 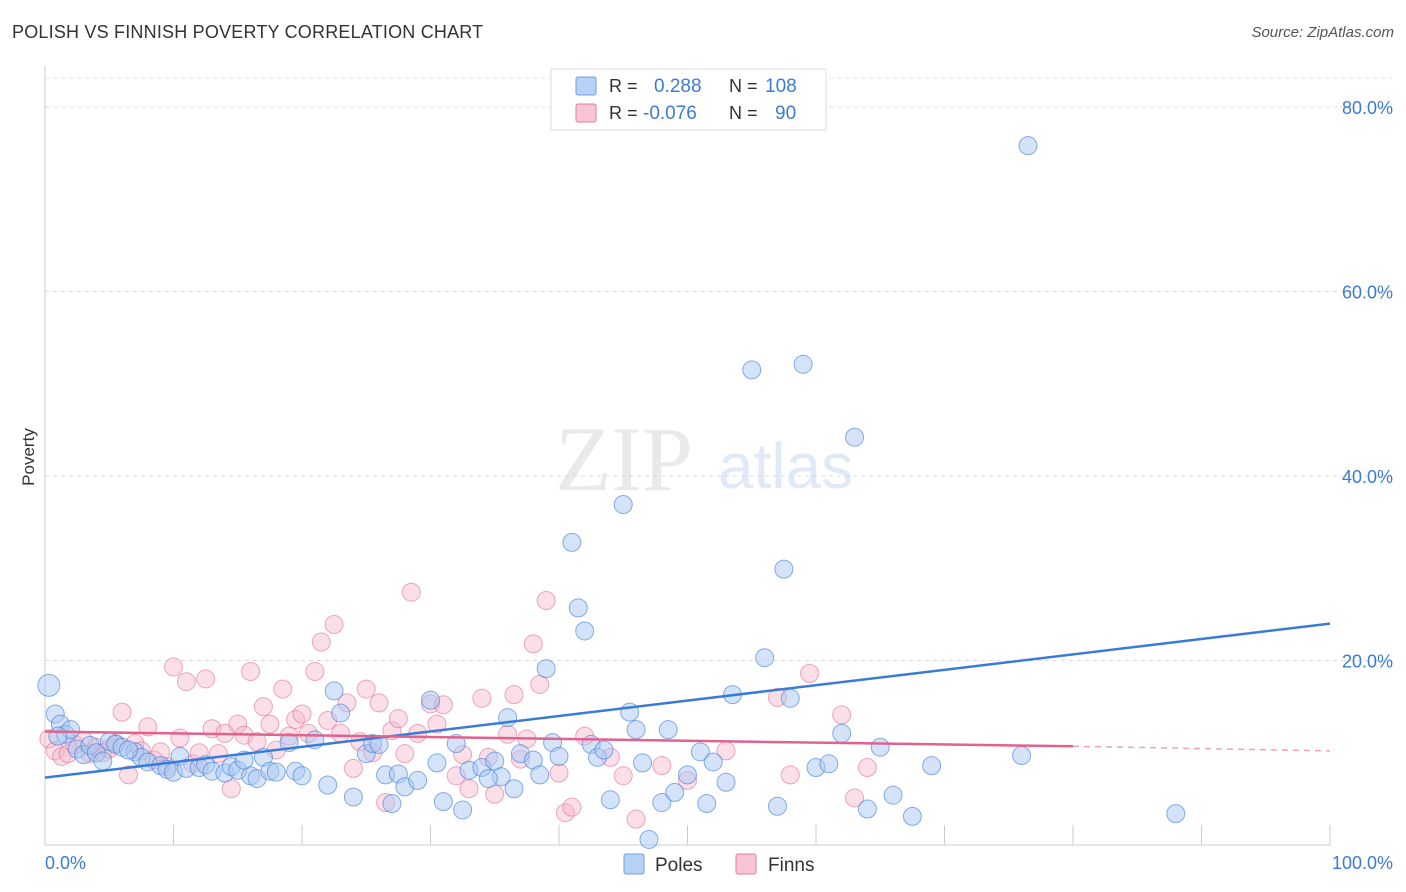 I want to click on stats-legend: R = 0.288 N = 108 R = -0.076 N = 90, so click(x=688, y=99).